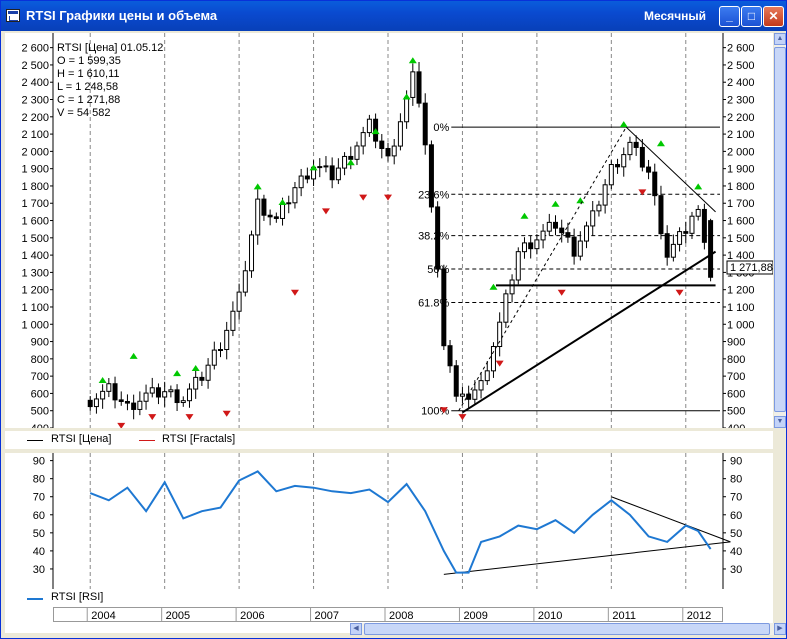 The height and width of the screenshot is (639, 787). I want to click on maximize-button: □, so click(751, 16).